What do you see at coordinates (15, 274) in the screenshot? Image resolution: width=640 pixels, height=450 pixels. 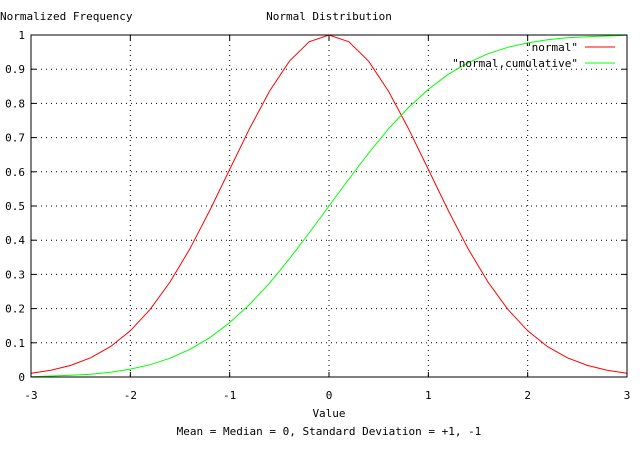 I see `y-tick-label: 0.3` at bounding box center [15, 274].